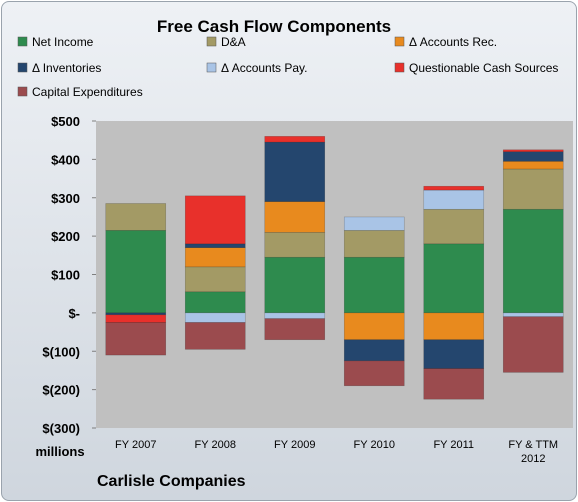 This screenshot has height=502, width=578. I want to click on bar-stack-fy-ttm-2012, so click(533, 261).